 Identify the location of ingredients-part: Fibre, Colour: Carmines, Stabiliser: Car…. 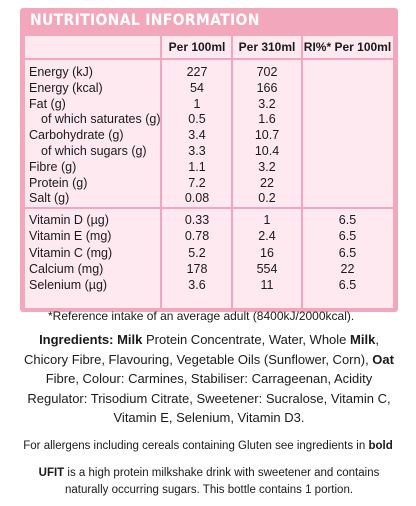
(209, 398).